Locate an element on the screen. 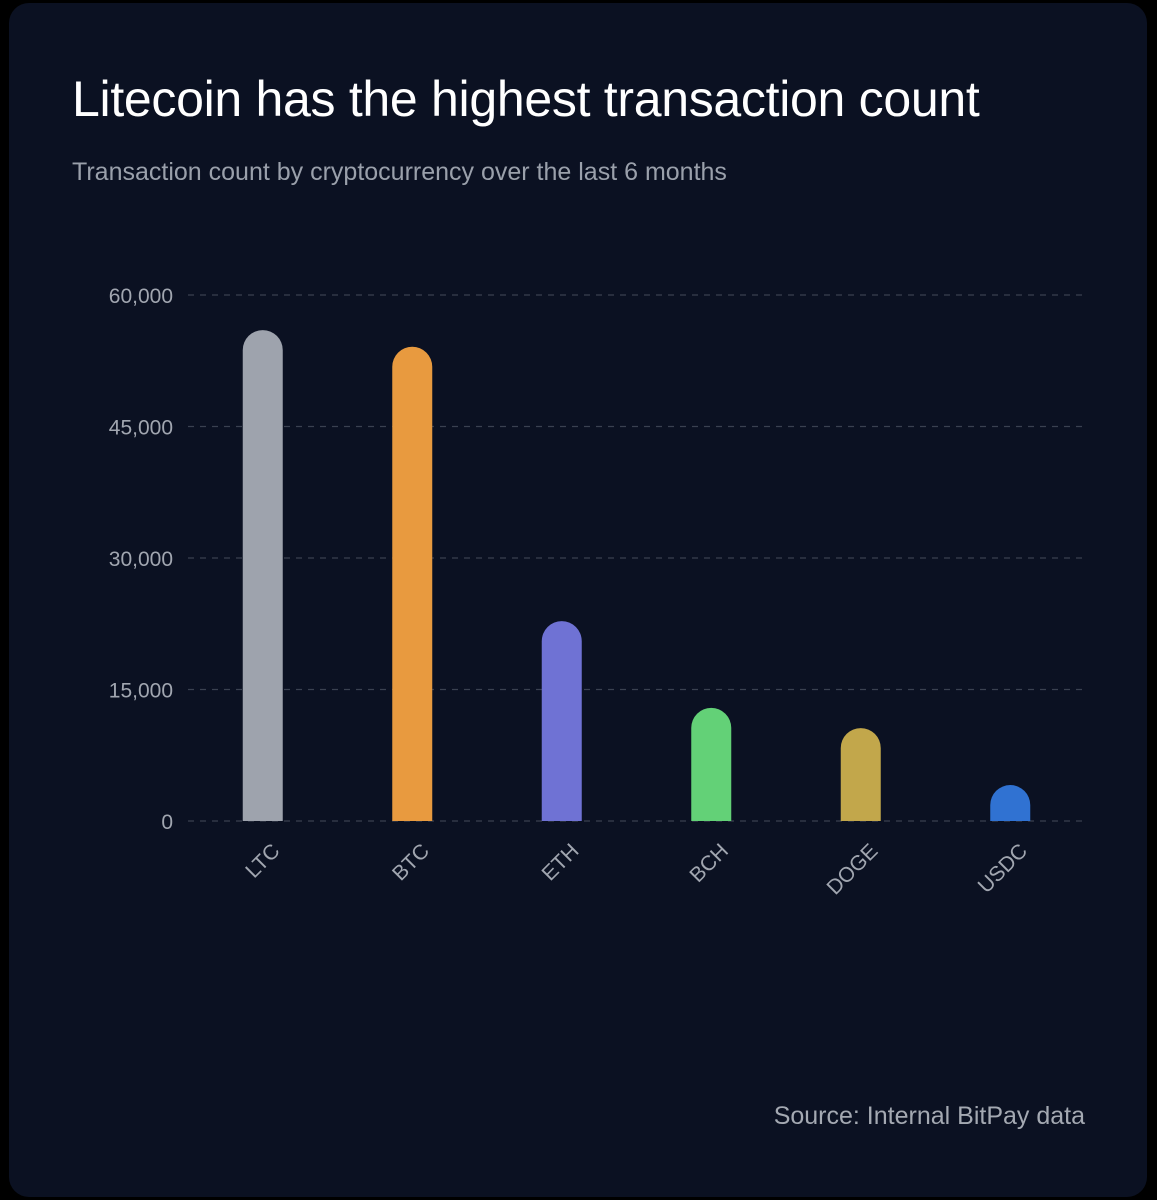 The height and width of the screenshot is (1200, 1157). source-note: Source: Internal BitPay data is located at coordinates (929, 1116).